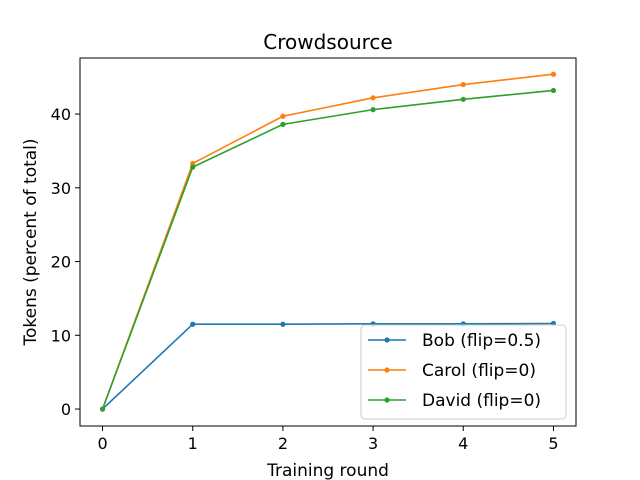  Describe the element at coordinates (479, 371) in the screenshot. I see `legend-entry-label: Carol (flip=0)` at that location.